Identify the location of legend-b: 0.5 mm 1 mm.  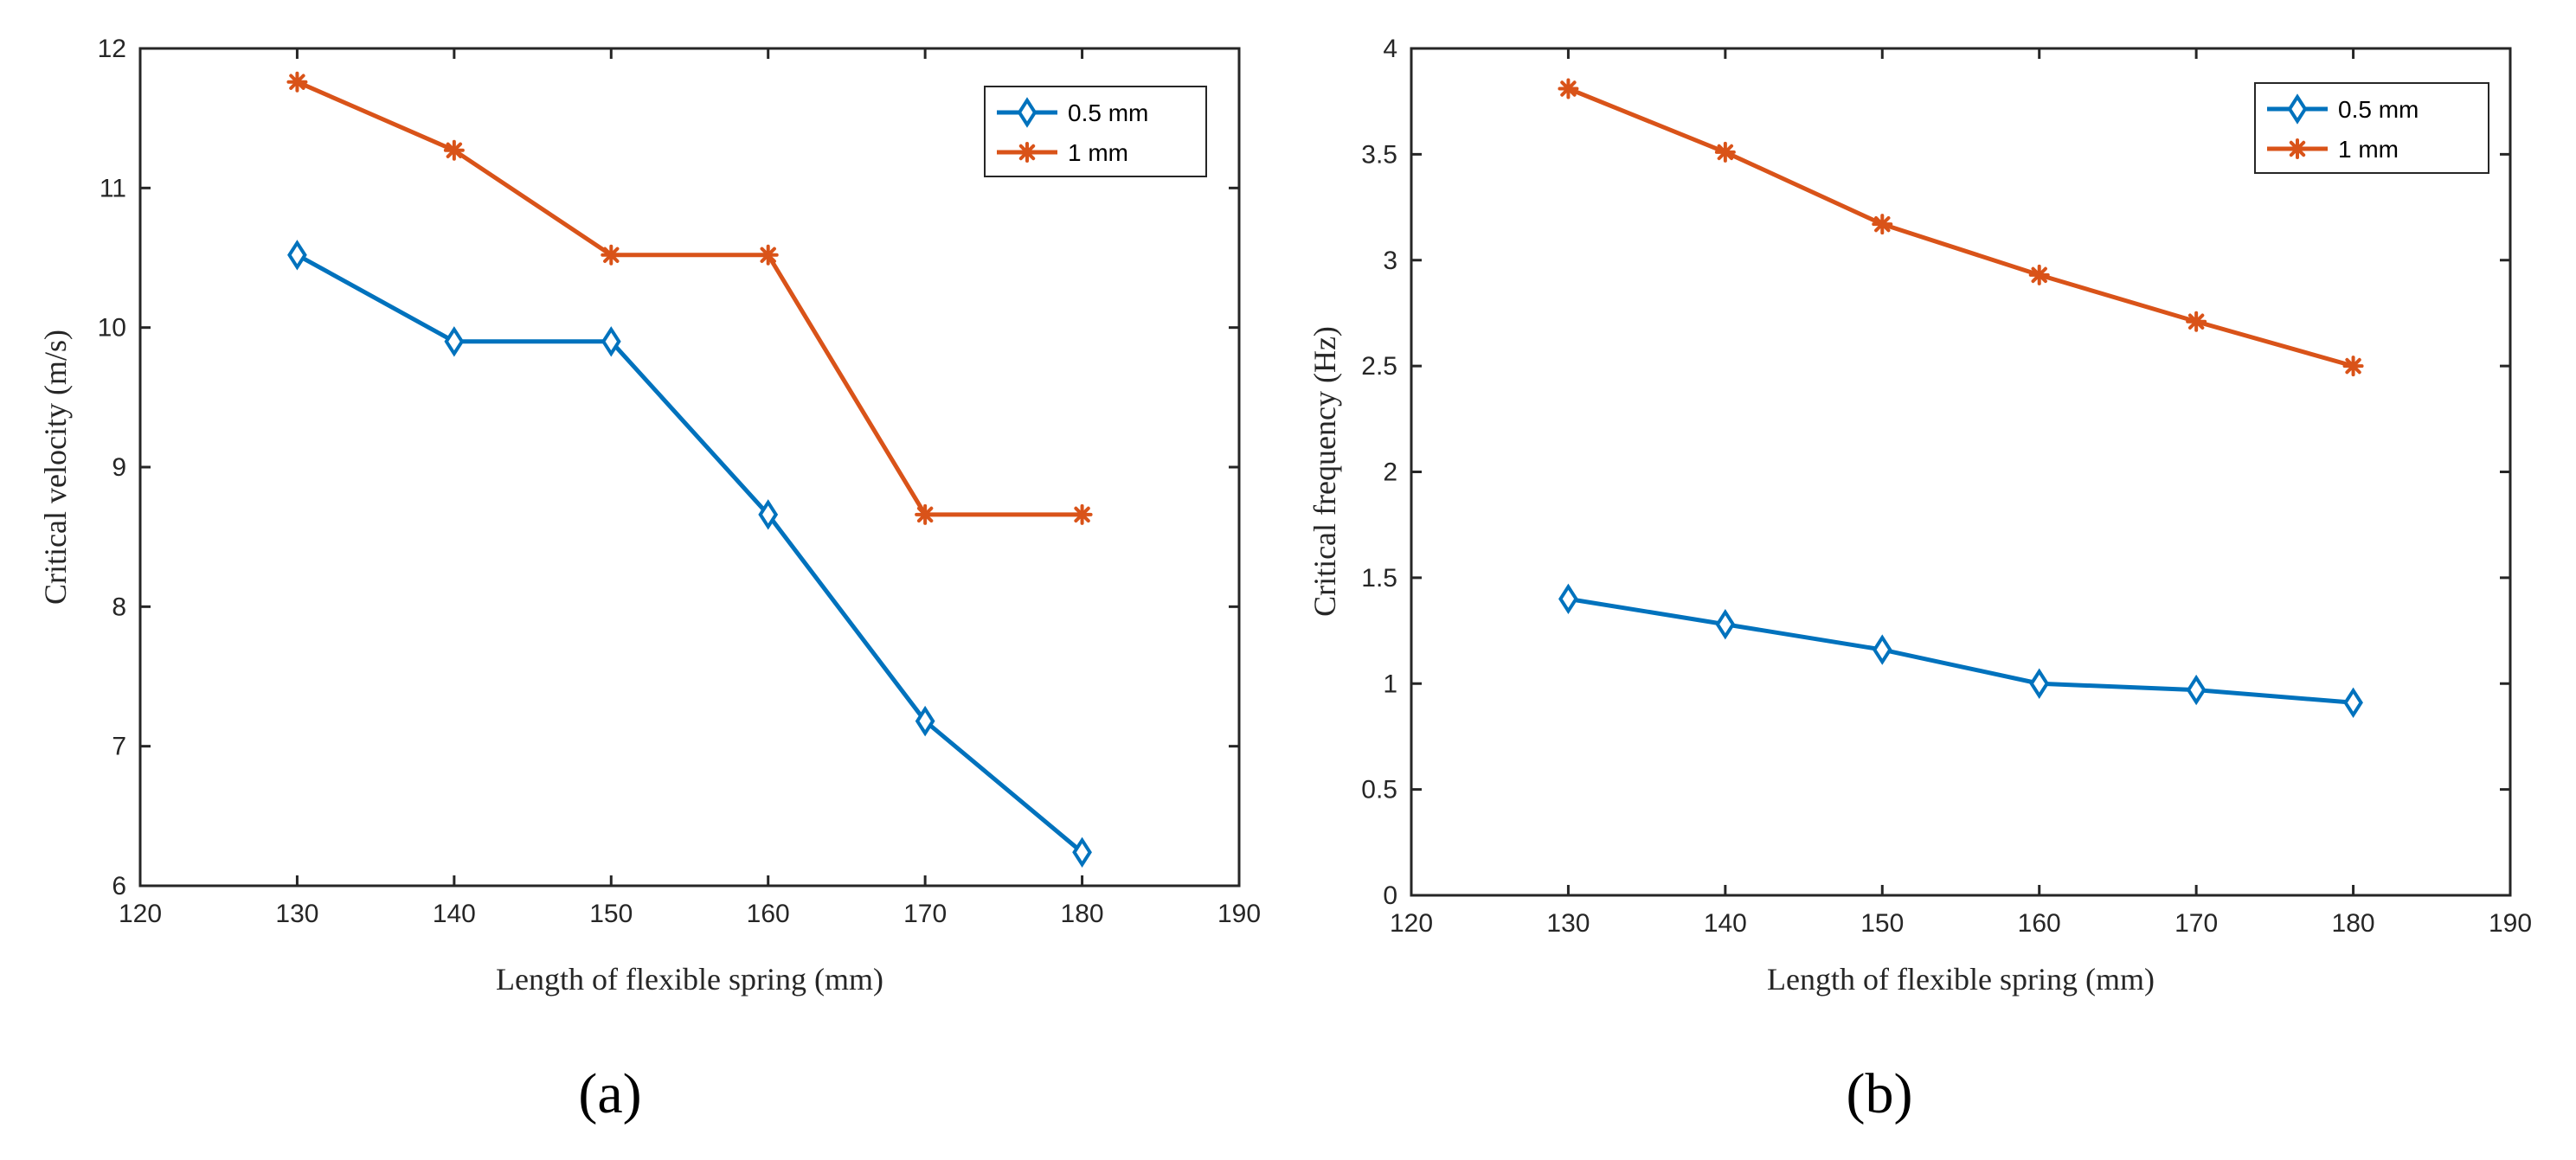
(2372, 128).